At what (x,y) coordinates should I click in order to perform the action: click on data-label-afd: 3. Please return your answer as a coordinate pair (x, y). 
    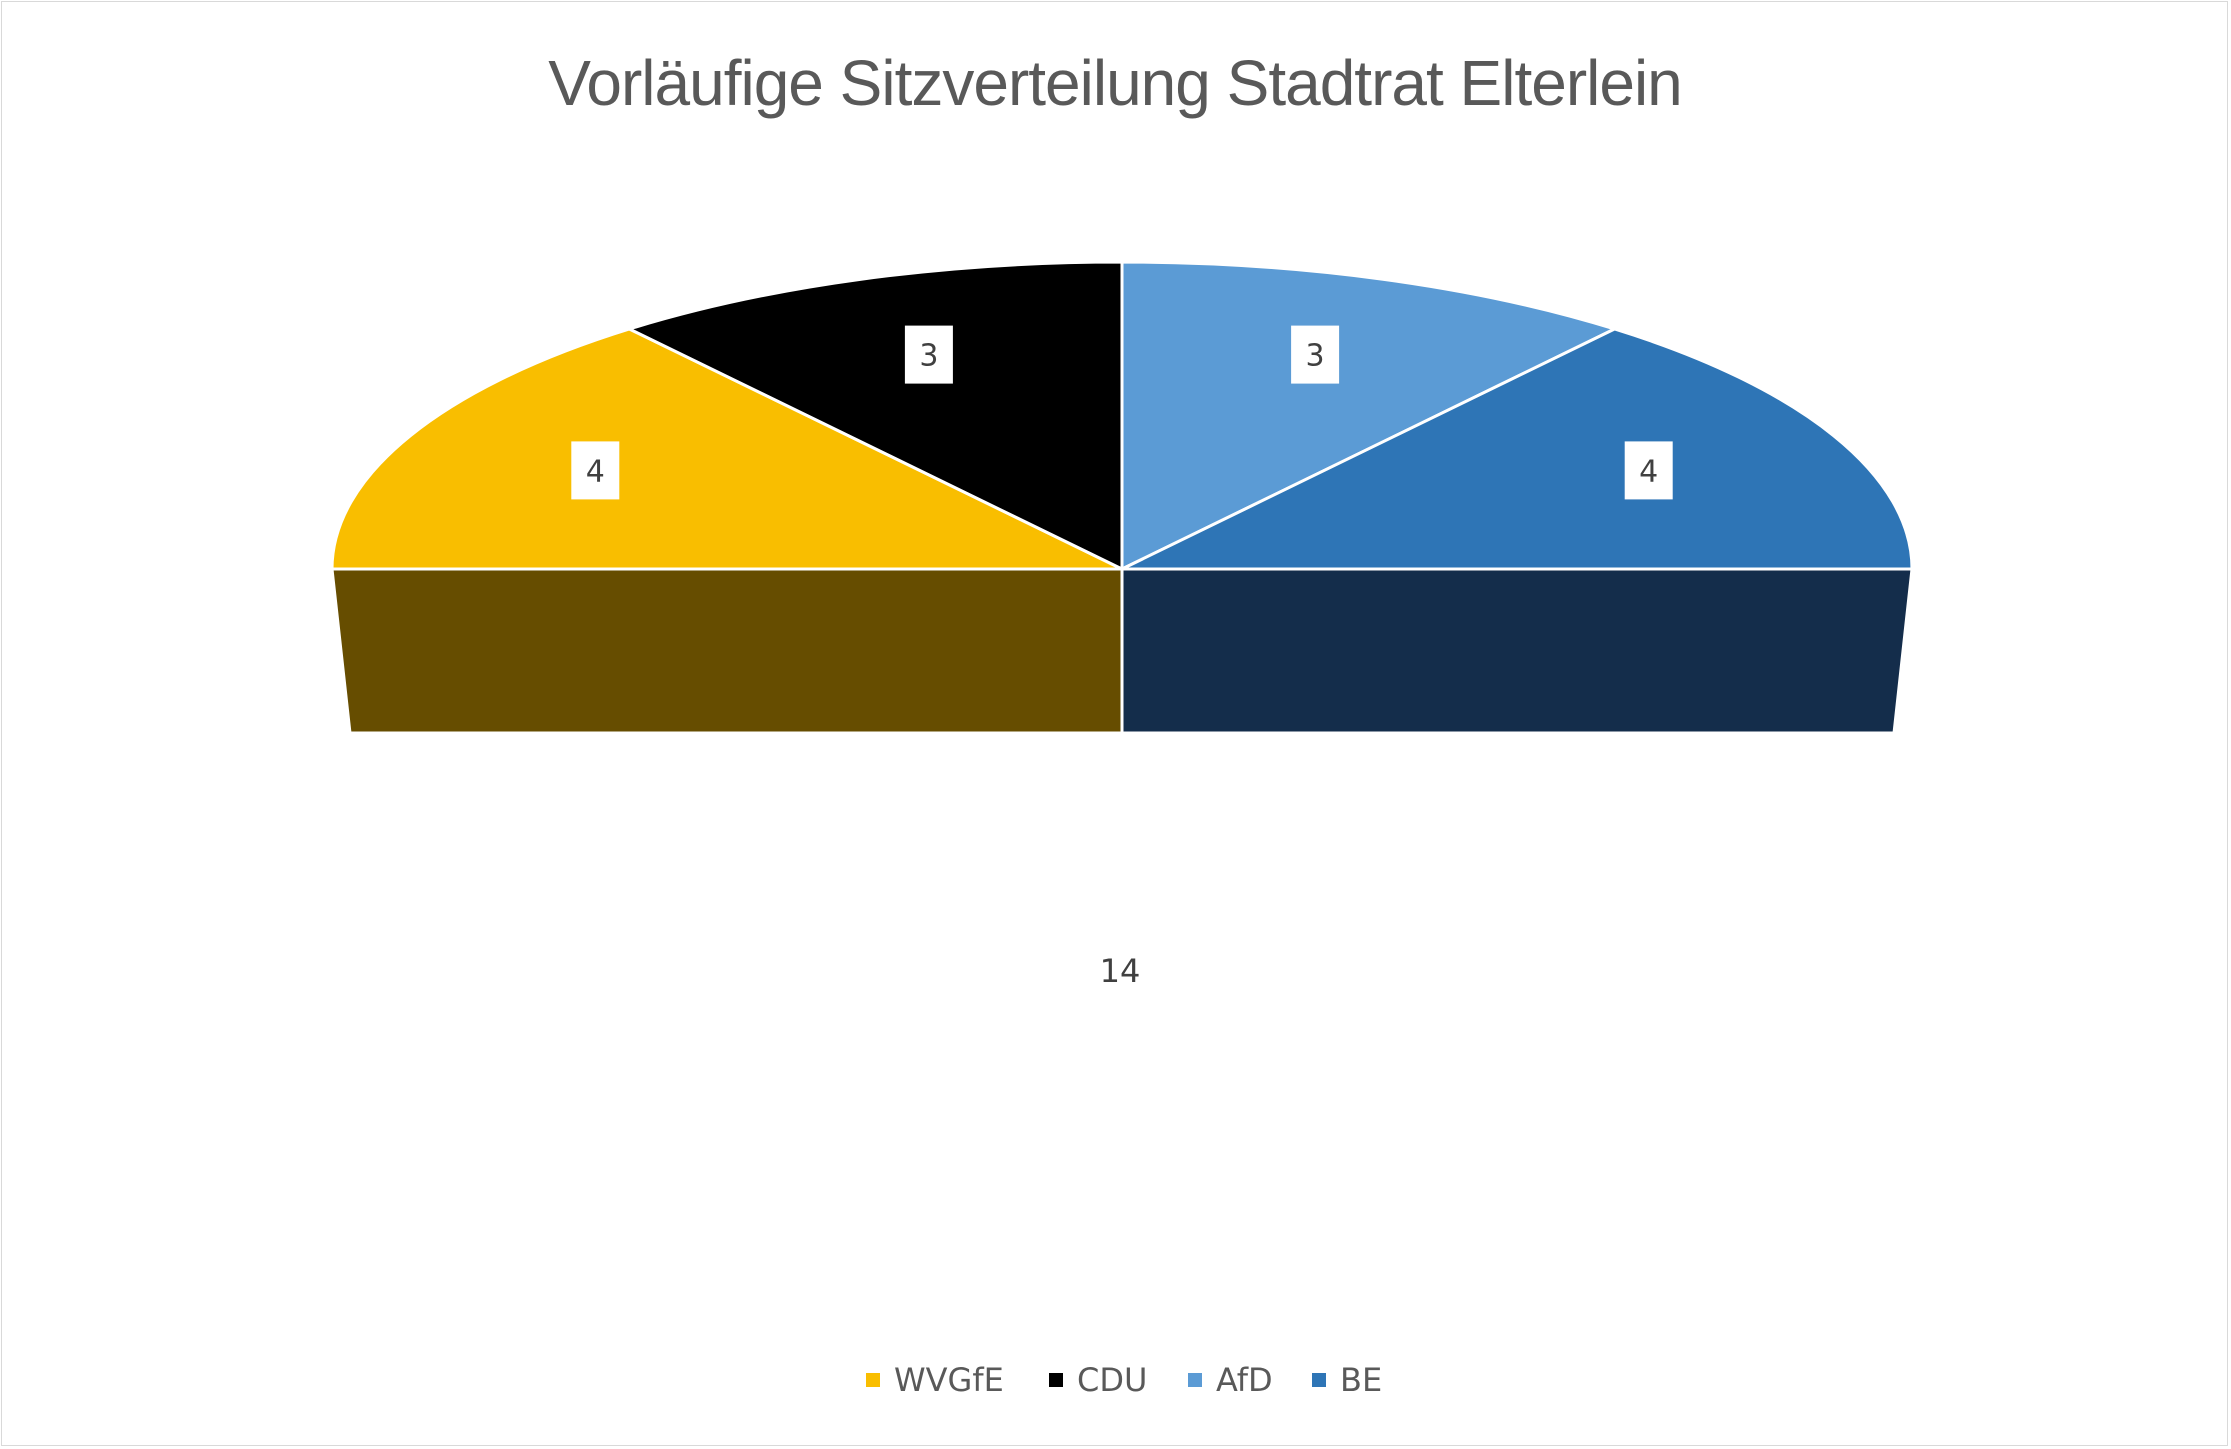
    Looking at the image, I should click on (1315, 354).